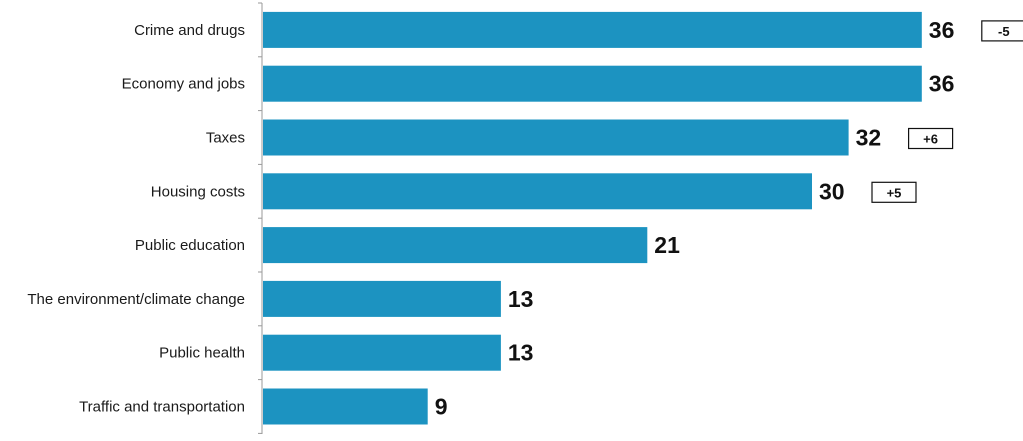  Describe the element at coordinates (947, 111) in the screenshot. I see `change-badges: -5 +6 +5` at that location.